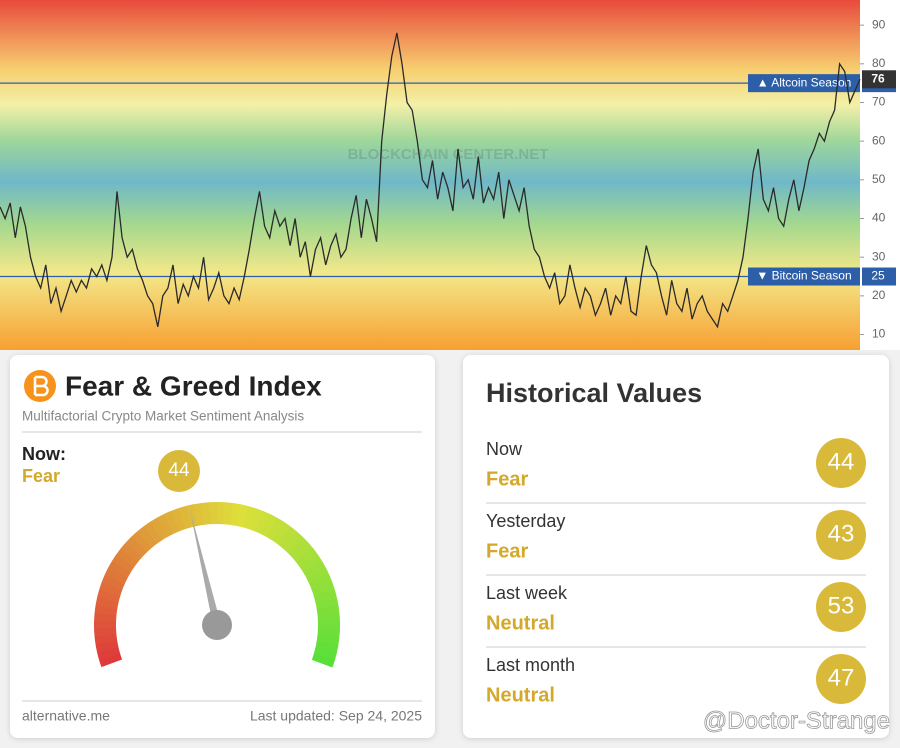  I want to click on history-value: 44, so click(841, 461).